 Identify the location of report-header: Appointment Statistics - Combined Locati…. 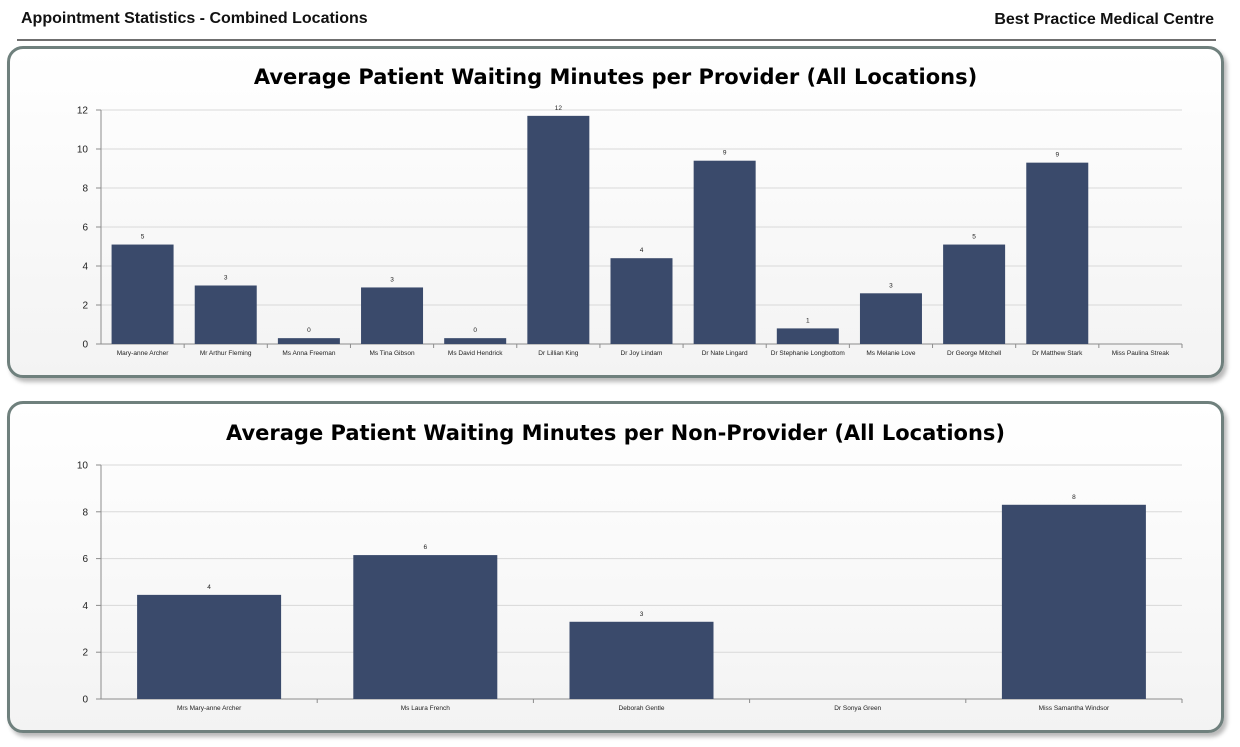
(616, 20).